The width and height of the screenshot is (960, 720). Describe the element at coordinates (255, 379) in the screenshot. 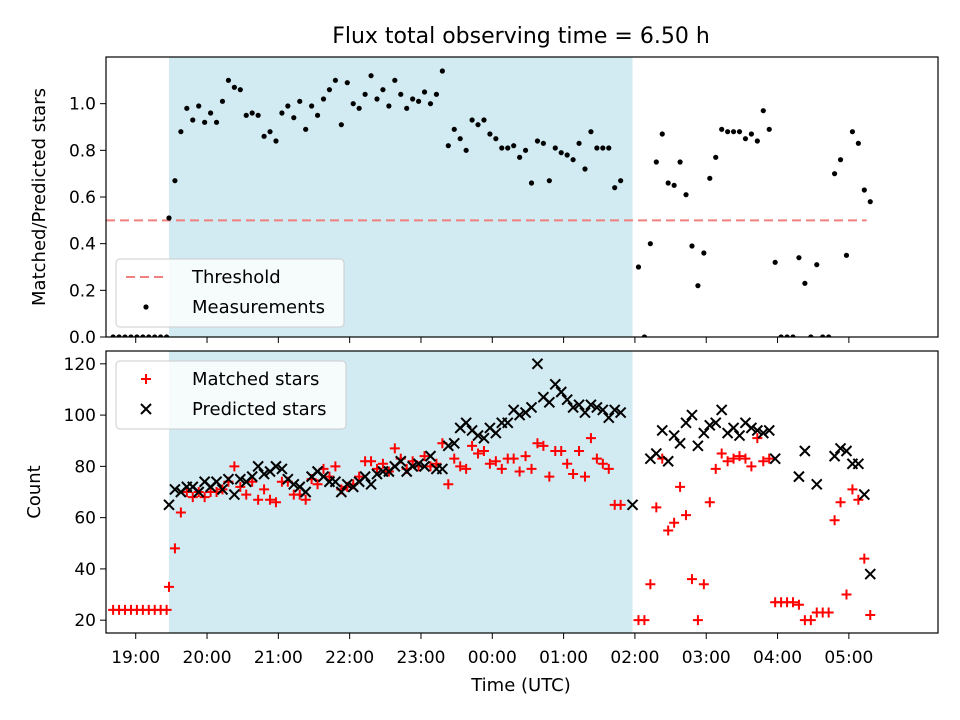

I see `legend-label: Matched stars` at that location.